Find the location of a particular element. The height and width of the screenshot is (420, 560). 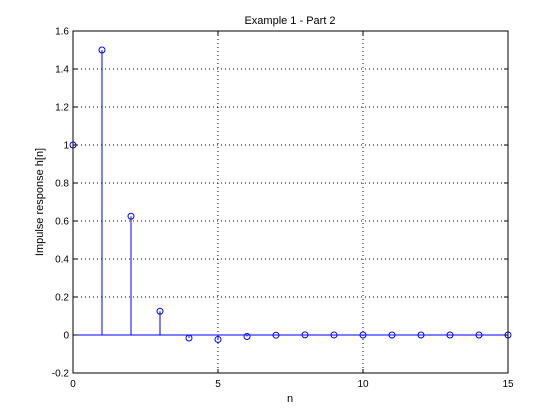

y-axis-label: Impulse response h[n] is located at coordinates (40, 202).